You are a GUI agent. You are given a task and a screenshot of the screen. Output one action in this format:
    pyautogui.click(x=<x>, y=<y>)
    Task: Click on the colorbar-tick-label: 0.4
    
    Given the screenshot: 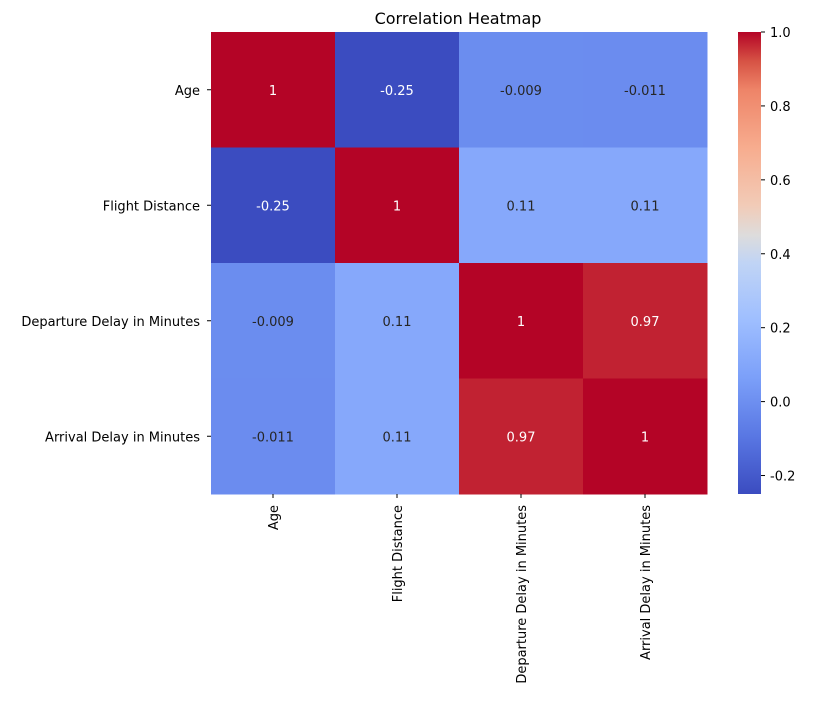 What is the action you would take?
    pyautogui.click(x=780, y=255)
    